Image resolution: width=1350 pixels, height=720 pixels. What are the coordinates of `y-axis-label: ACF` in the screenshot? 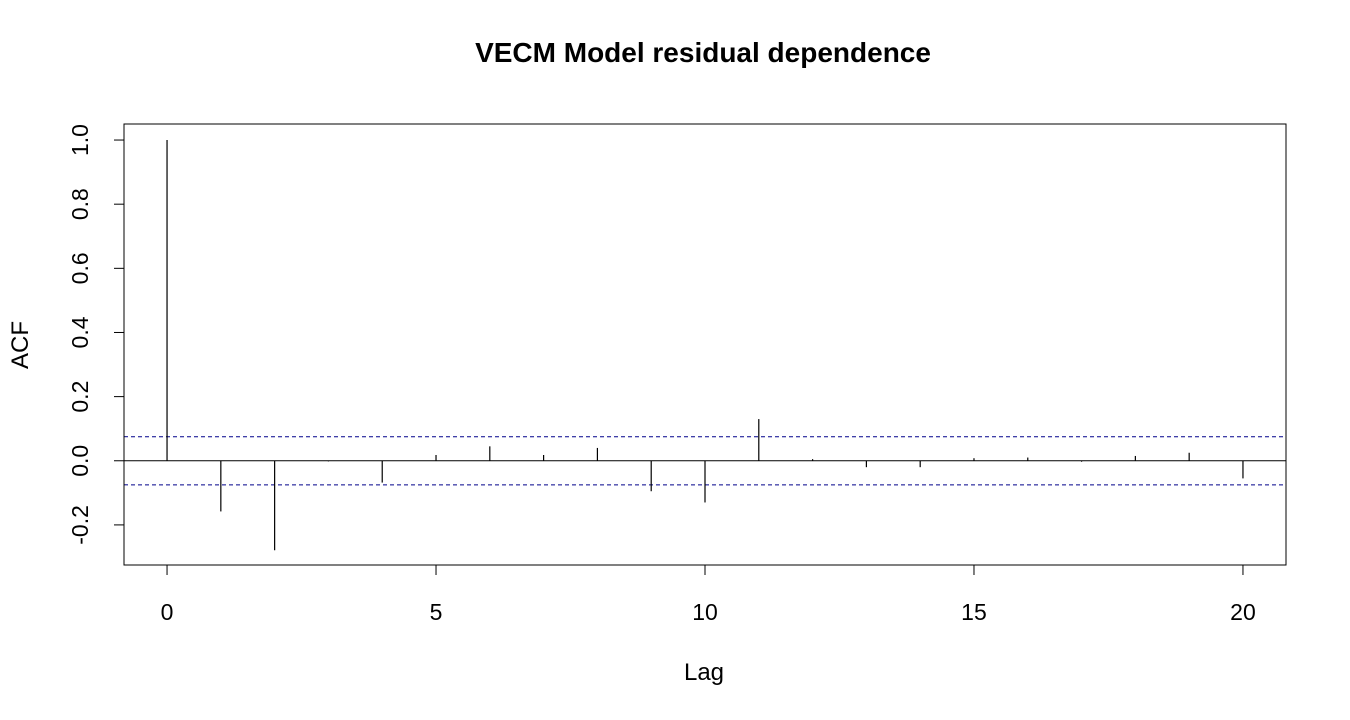 It's located at (20, 345).